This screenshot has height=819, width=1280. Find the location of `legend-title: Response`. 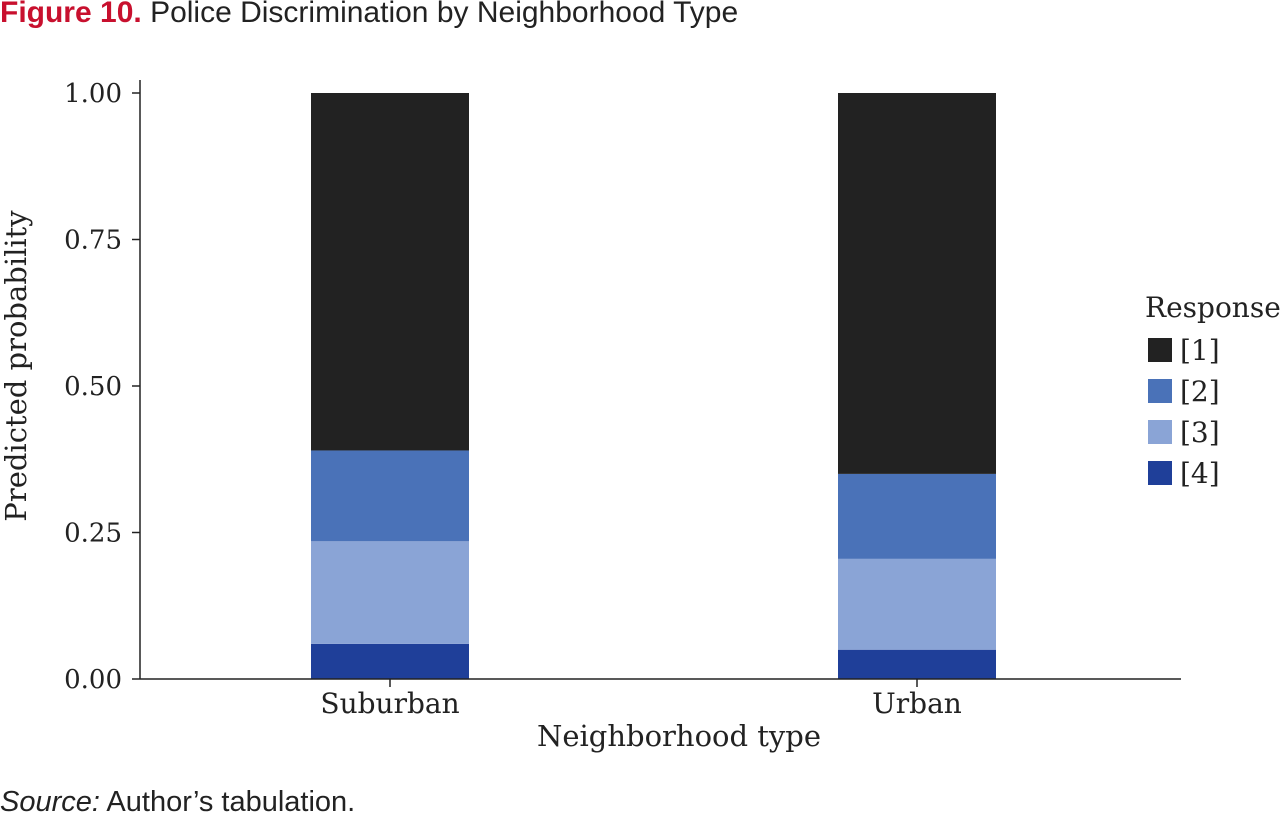

legend-title: Response is located at coordinates (1212, 307).